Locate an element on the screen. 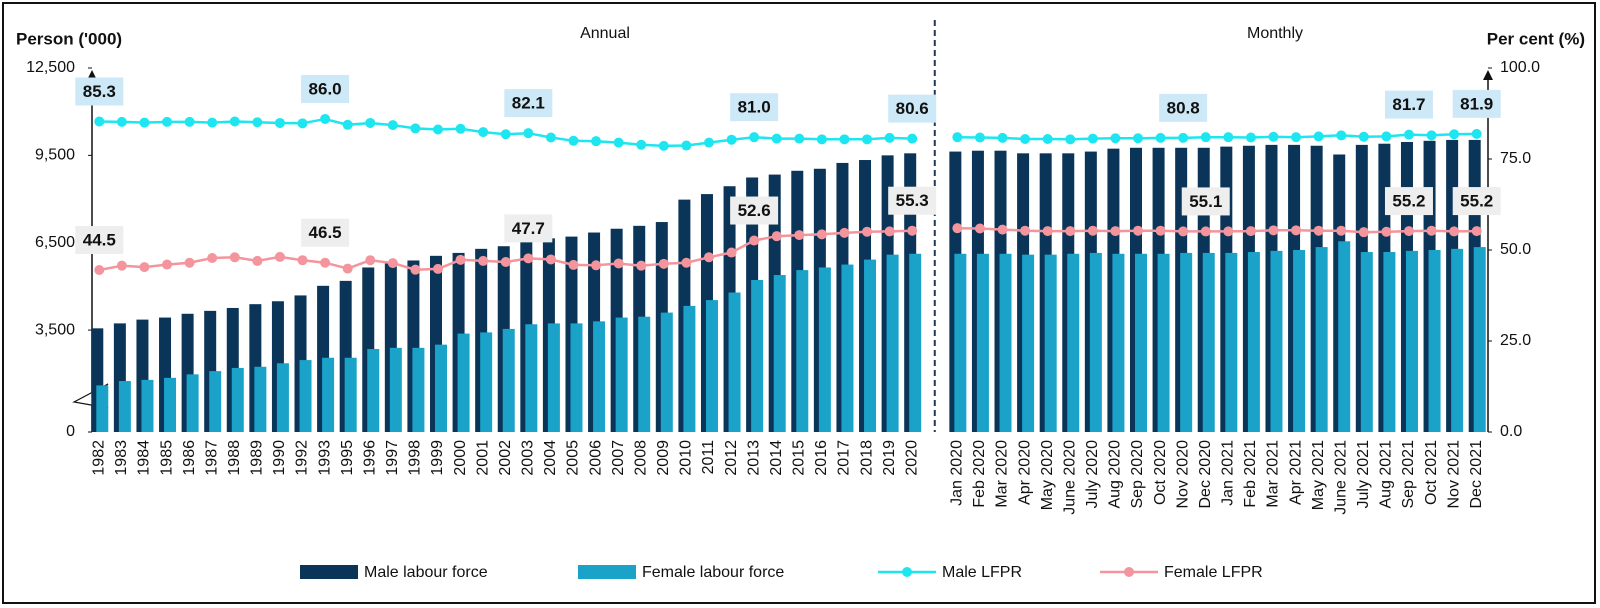 The height and width of the screenshot is (608, 1600). legend-label: Female labour force is located at coordinates (713, 572).